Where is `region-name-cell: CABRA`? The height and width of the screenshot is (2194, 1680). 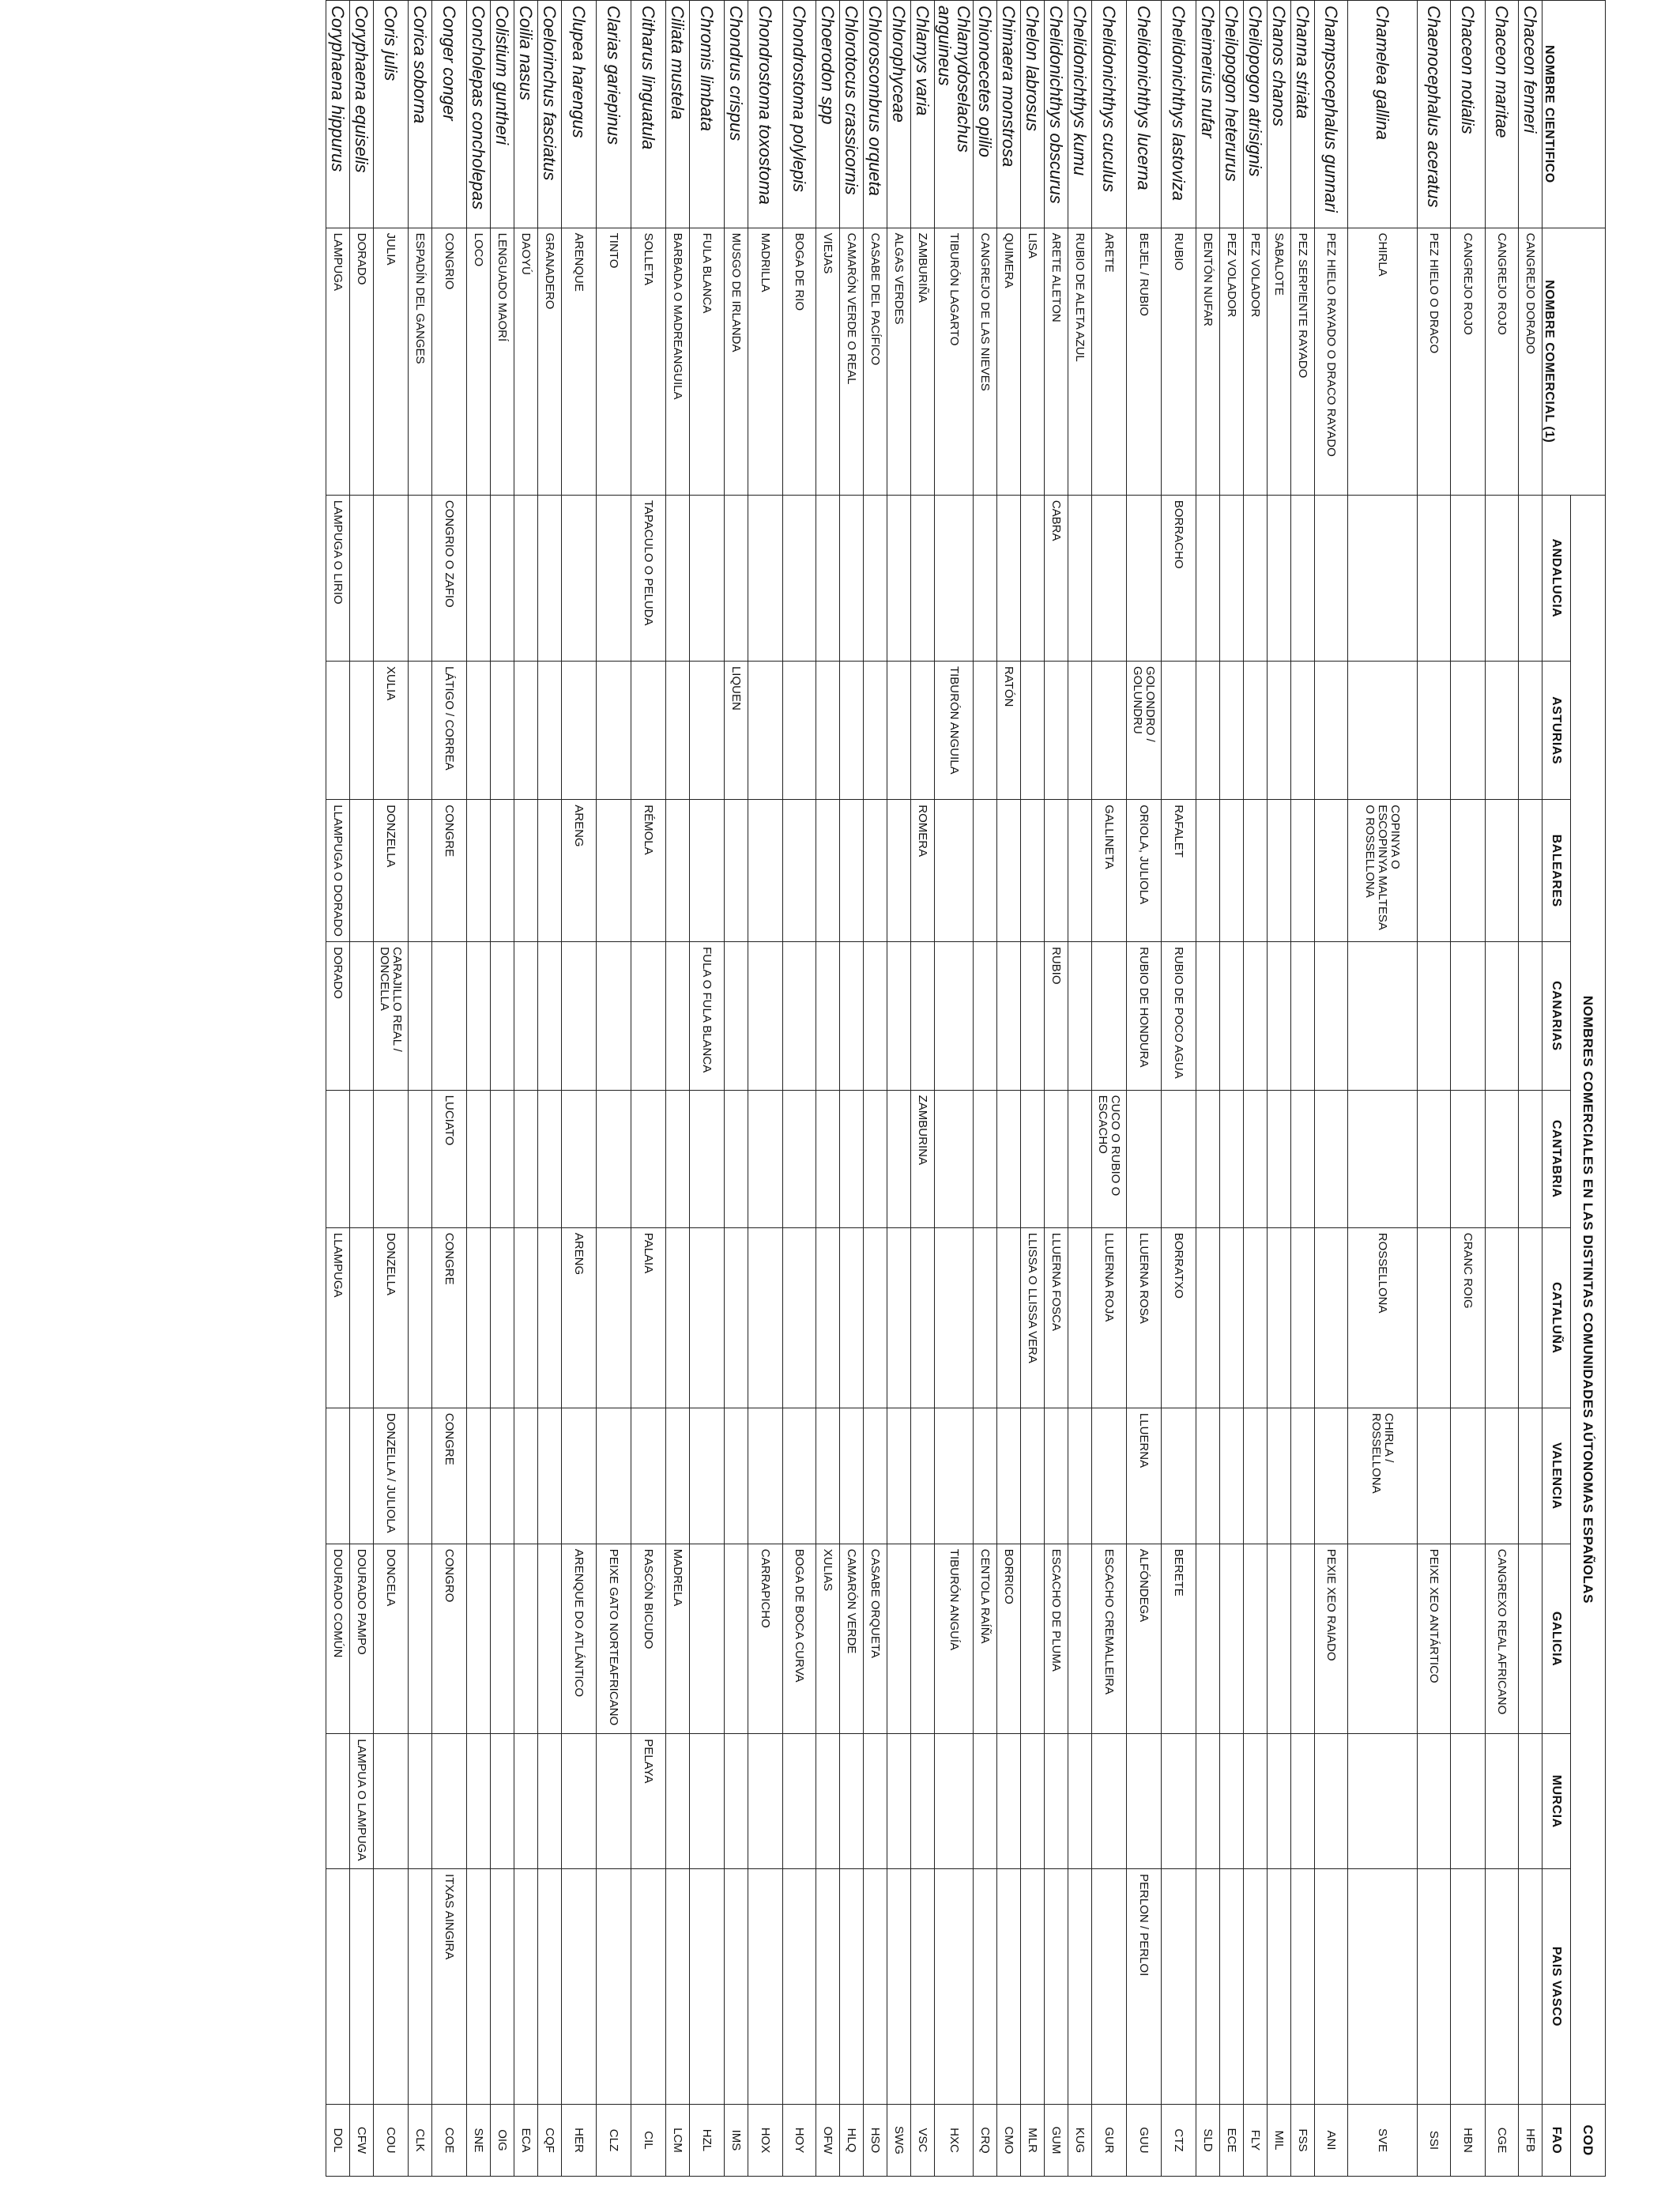
region-name-cell: CABRA is located at coordinates (1056, 578).